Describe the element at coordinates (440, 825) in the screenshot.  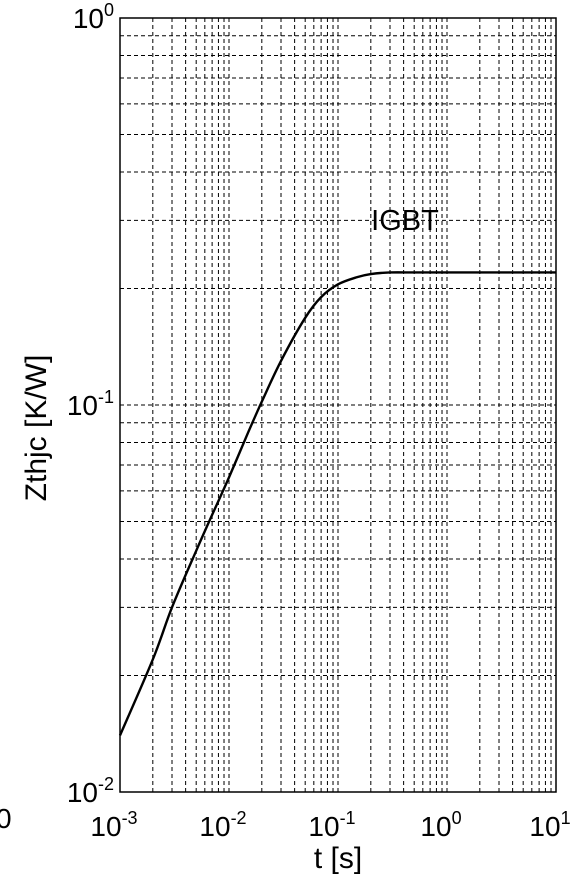
I see `x-tick-label: 10⁰` at that location.